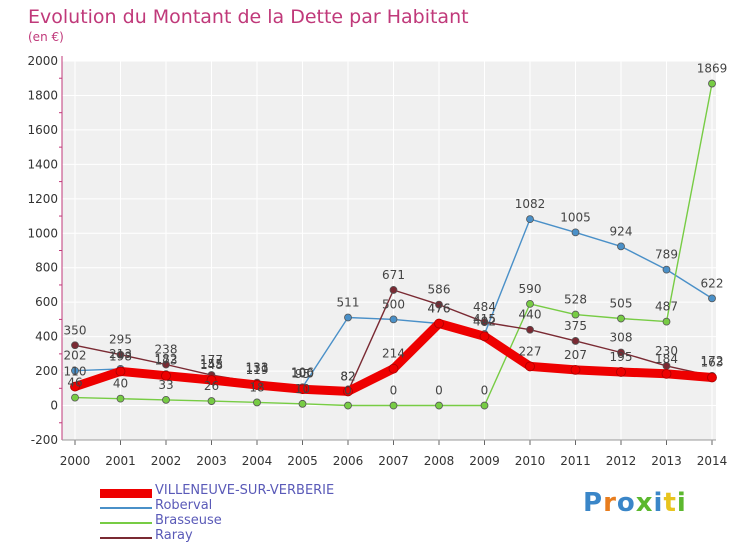 The height and width of the screenshot is (550, 750). What do you see at coordinates (184, 505) in the screenshot?
I see `legend-label: Roberval` at bounding box center [184, 505].